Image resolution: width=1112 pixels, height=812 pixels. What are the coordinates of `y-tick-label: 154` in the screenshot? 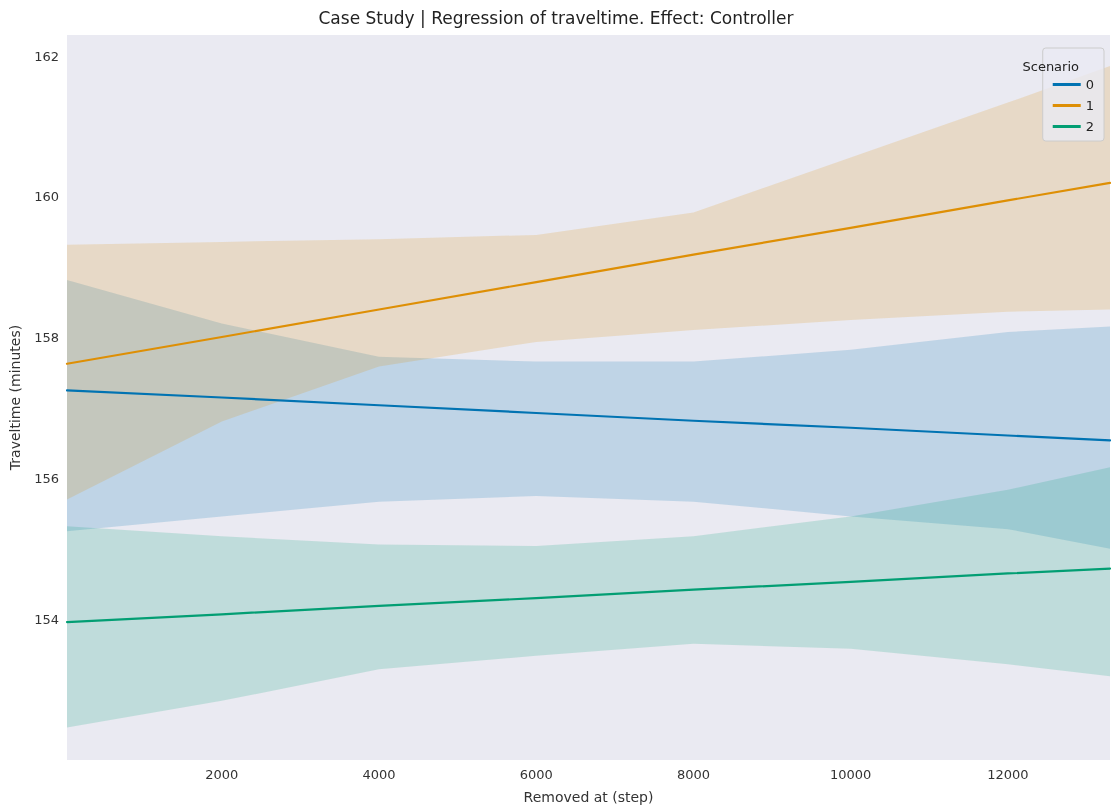 It's located at (46, 619).